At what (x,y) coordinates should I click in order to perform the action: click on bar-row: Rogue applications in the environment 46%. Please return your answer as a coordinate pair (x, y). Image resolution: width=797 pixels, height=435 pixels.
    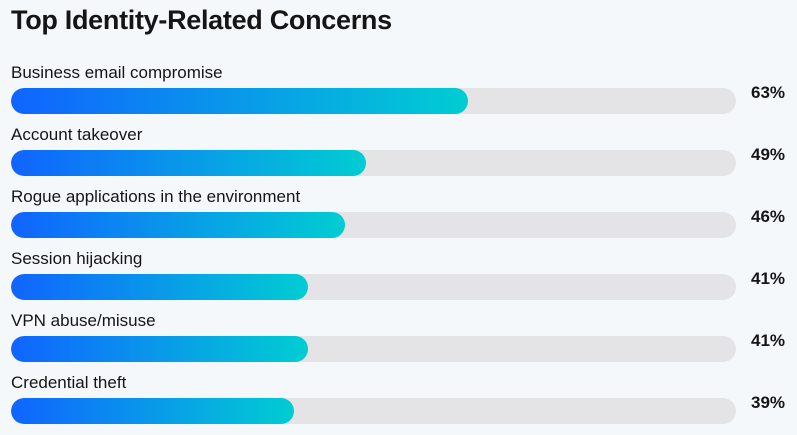
    Looking at the image, I should click on (398, 215).